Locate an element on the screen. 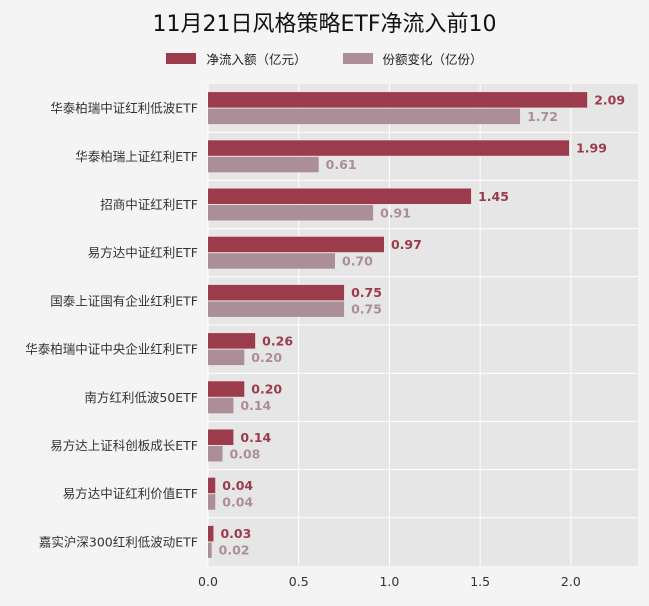  x-tick-label: 0.0 is located at coordinates (208, 581).